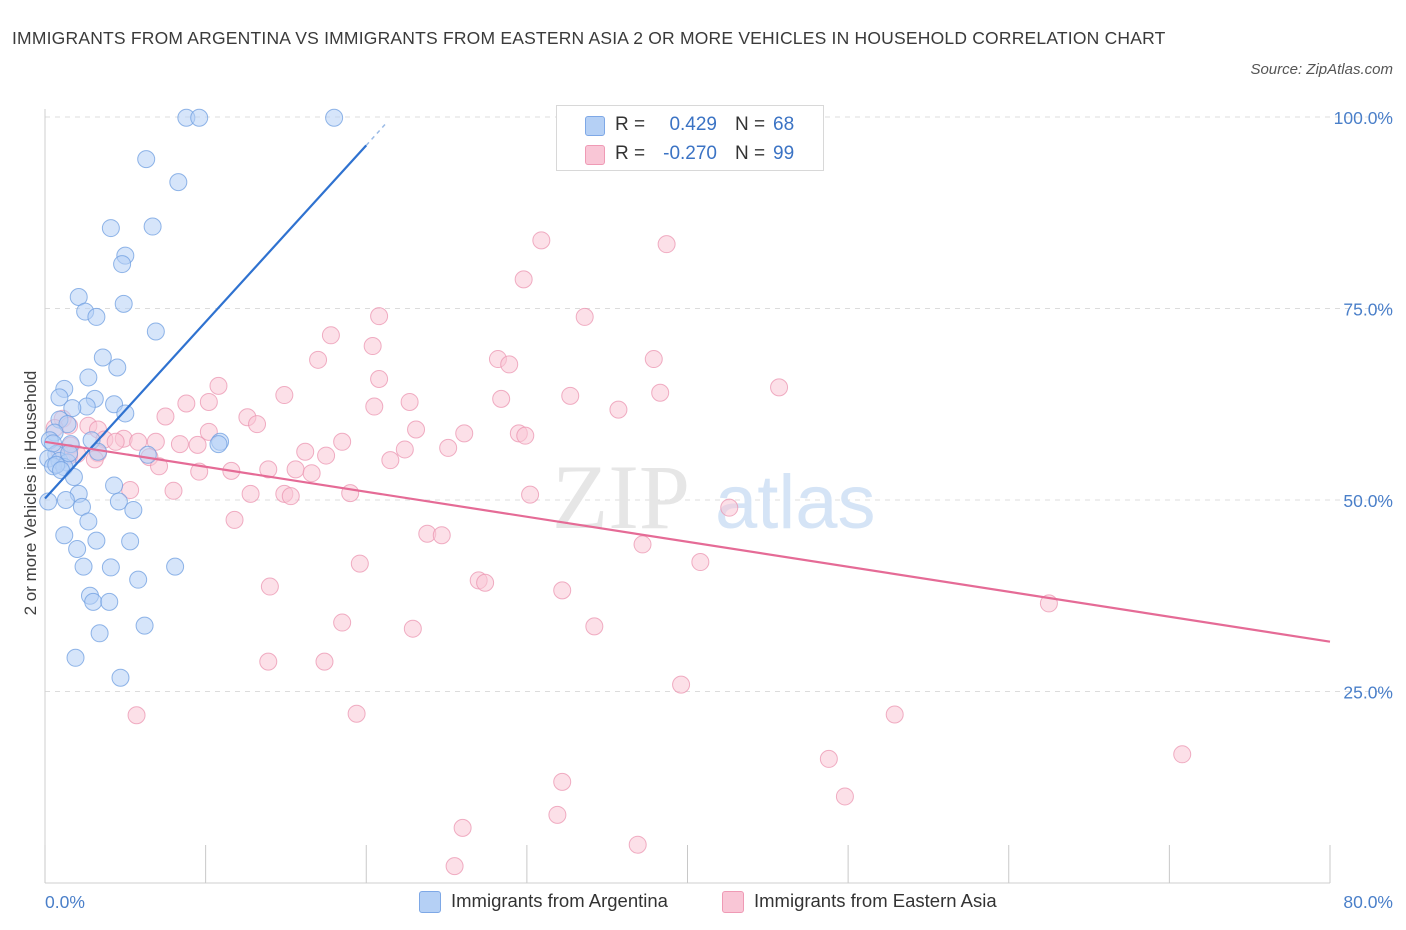 This screenshot has height=930, width=1406. What do you see at coordinates (1368, 693) in the screenshot?
I see `y-tick-label: 25.0%` at bounding box center [1368, 693].